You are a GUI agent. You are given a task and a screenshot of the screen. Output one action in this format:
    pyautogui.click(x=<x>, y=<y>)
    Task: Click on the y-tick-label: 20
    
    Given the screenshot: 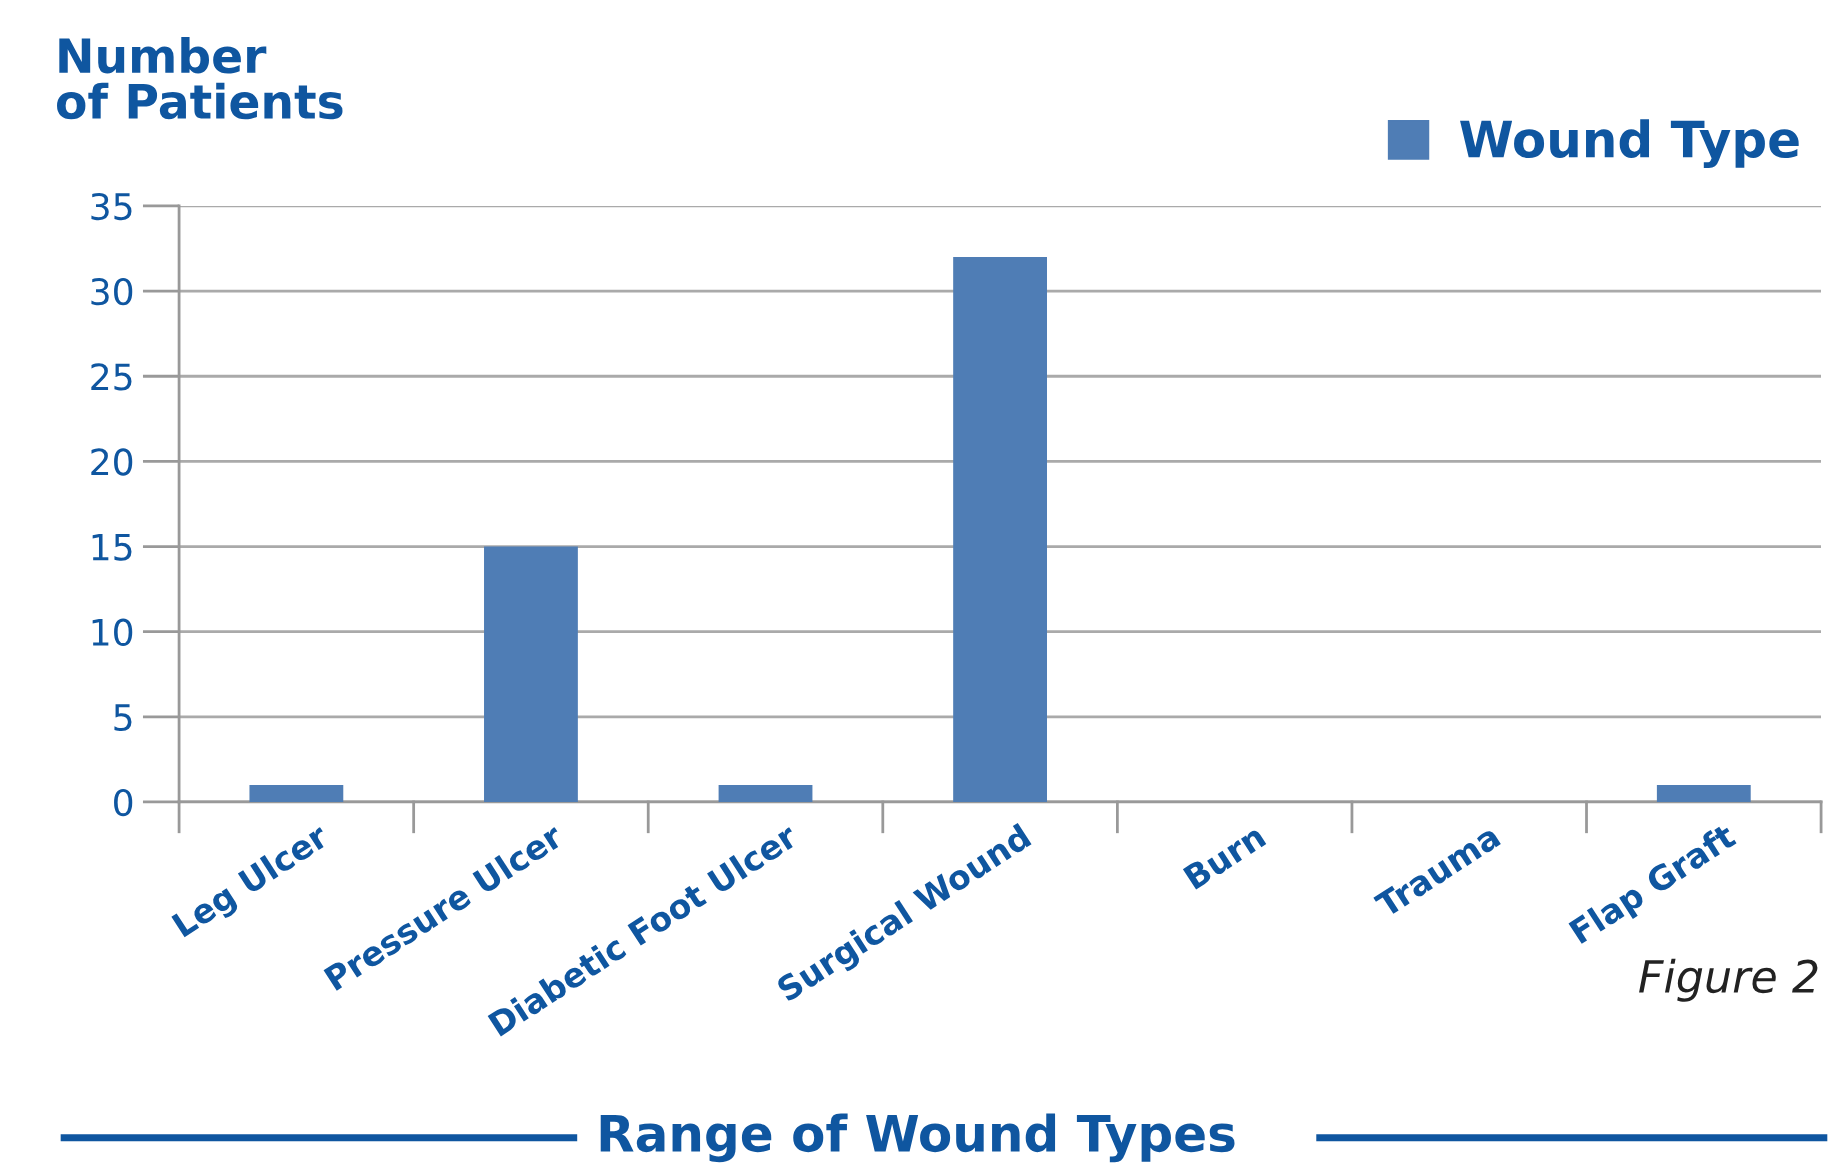 What is the action you would take?
    pyautogui.click(x=112, y=462)
    